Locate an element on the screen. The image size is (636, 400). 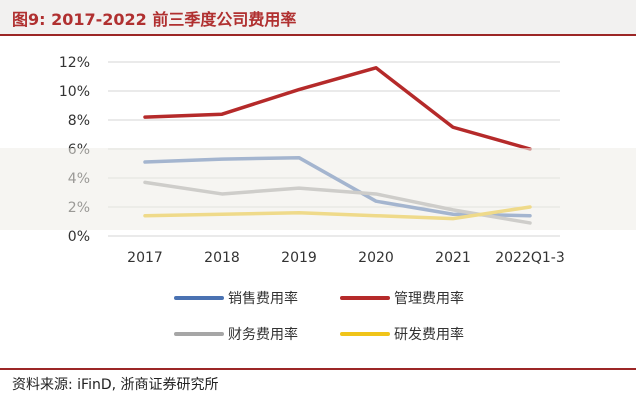
legend-label: 销售费用率 is located at coordinates (263, 298).